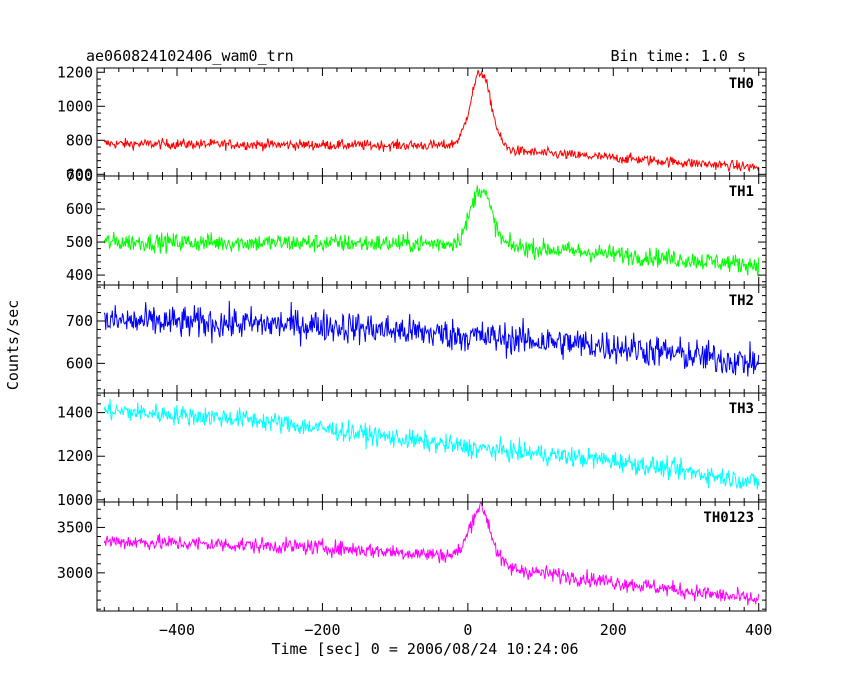  I want to click on x-tick-label: 0, so click(467, 630).